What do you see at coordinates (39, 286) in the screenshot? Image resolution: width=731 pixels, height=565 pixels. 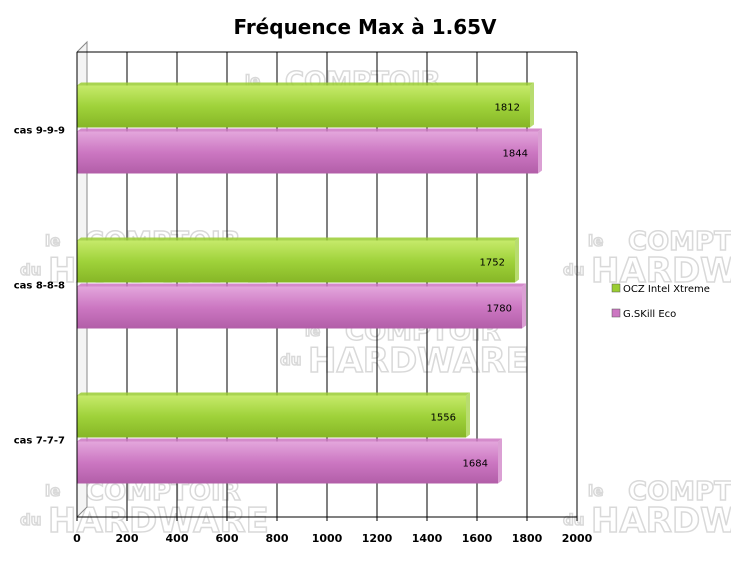 I see `y-category-label: cas 8-8-8` at bounding box center [39, 286].